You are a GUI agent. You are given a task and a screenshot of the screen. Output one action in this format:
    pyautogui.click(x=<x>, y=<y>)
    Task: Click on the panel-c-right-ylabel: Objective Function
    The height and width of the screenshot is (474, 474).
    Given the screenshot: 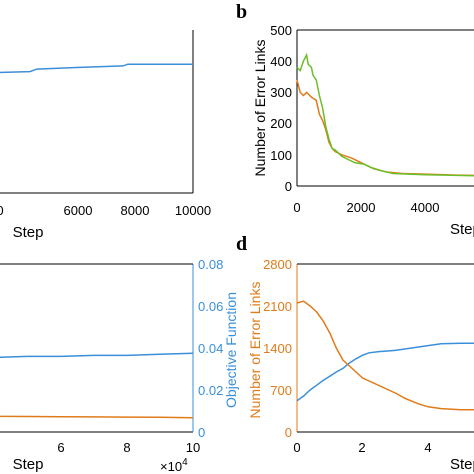 What is the action you would take?
    pyautogui.click(x=231, y=350)
    